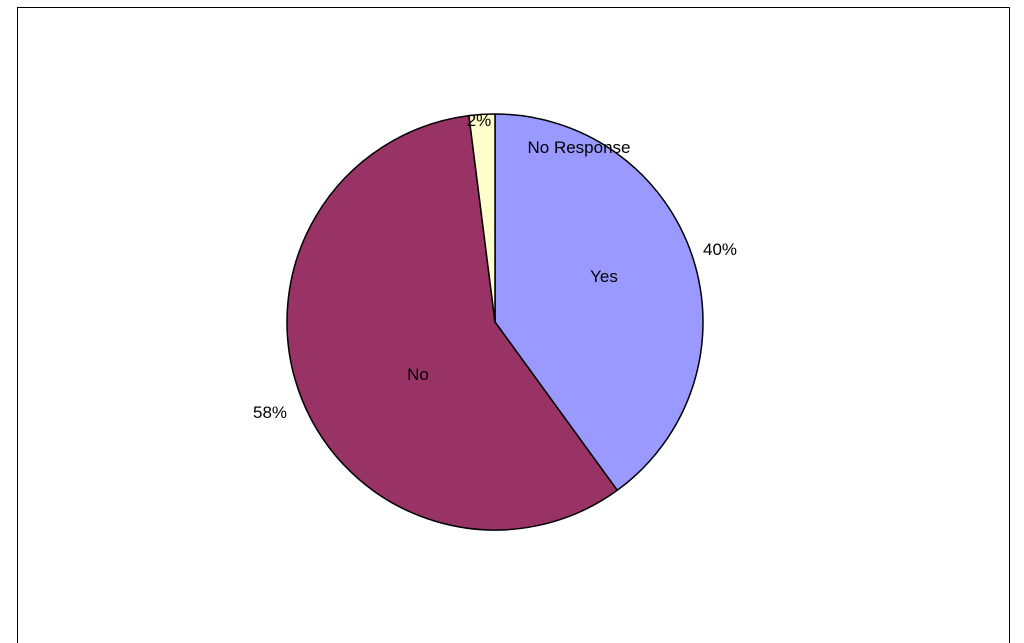  What do you see at coordinates (578, 147) in the screenshot?
I see `slice-label-no-response: No Response` at bounding box center [578, 147].